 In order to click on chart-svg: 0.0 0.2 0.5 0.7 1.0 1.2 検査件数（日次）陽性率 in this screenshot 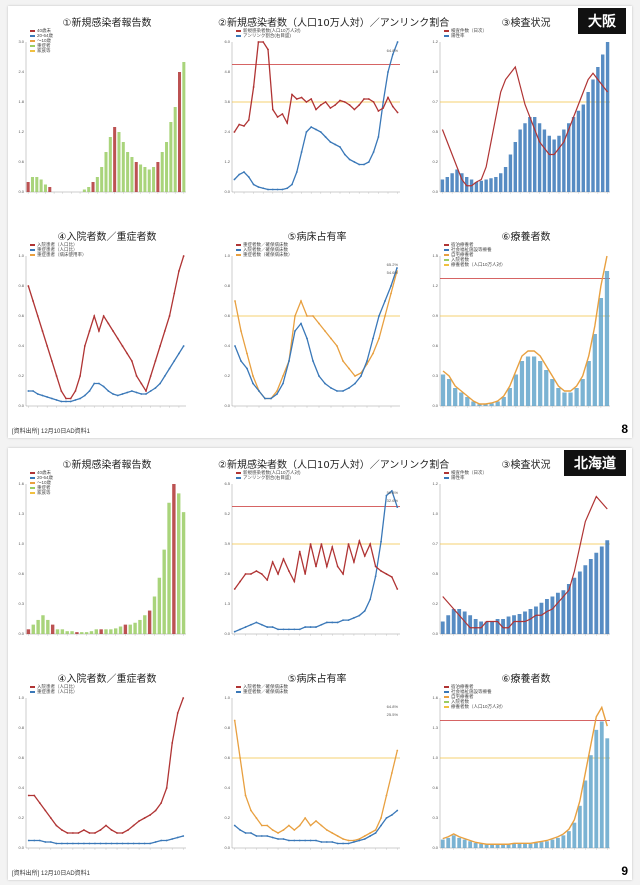, I will do `click(521, 552)`.